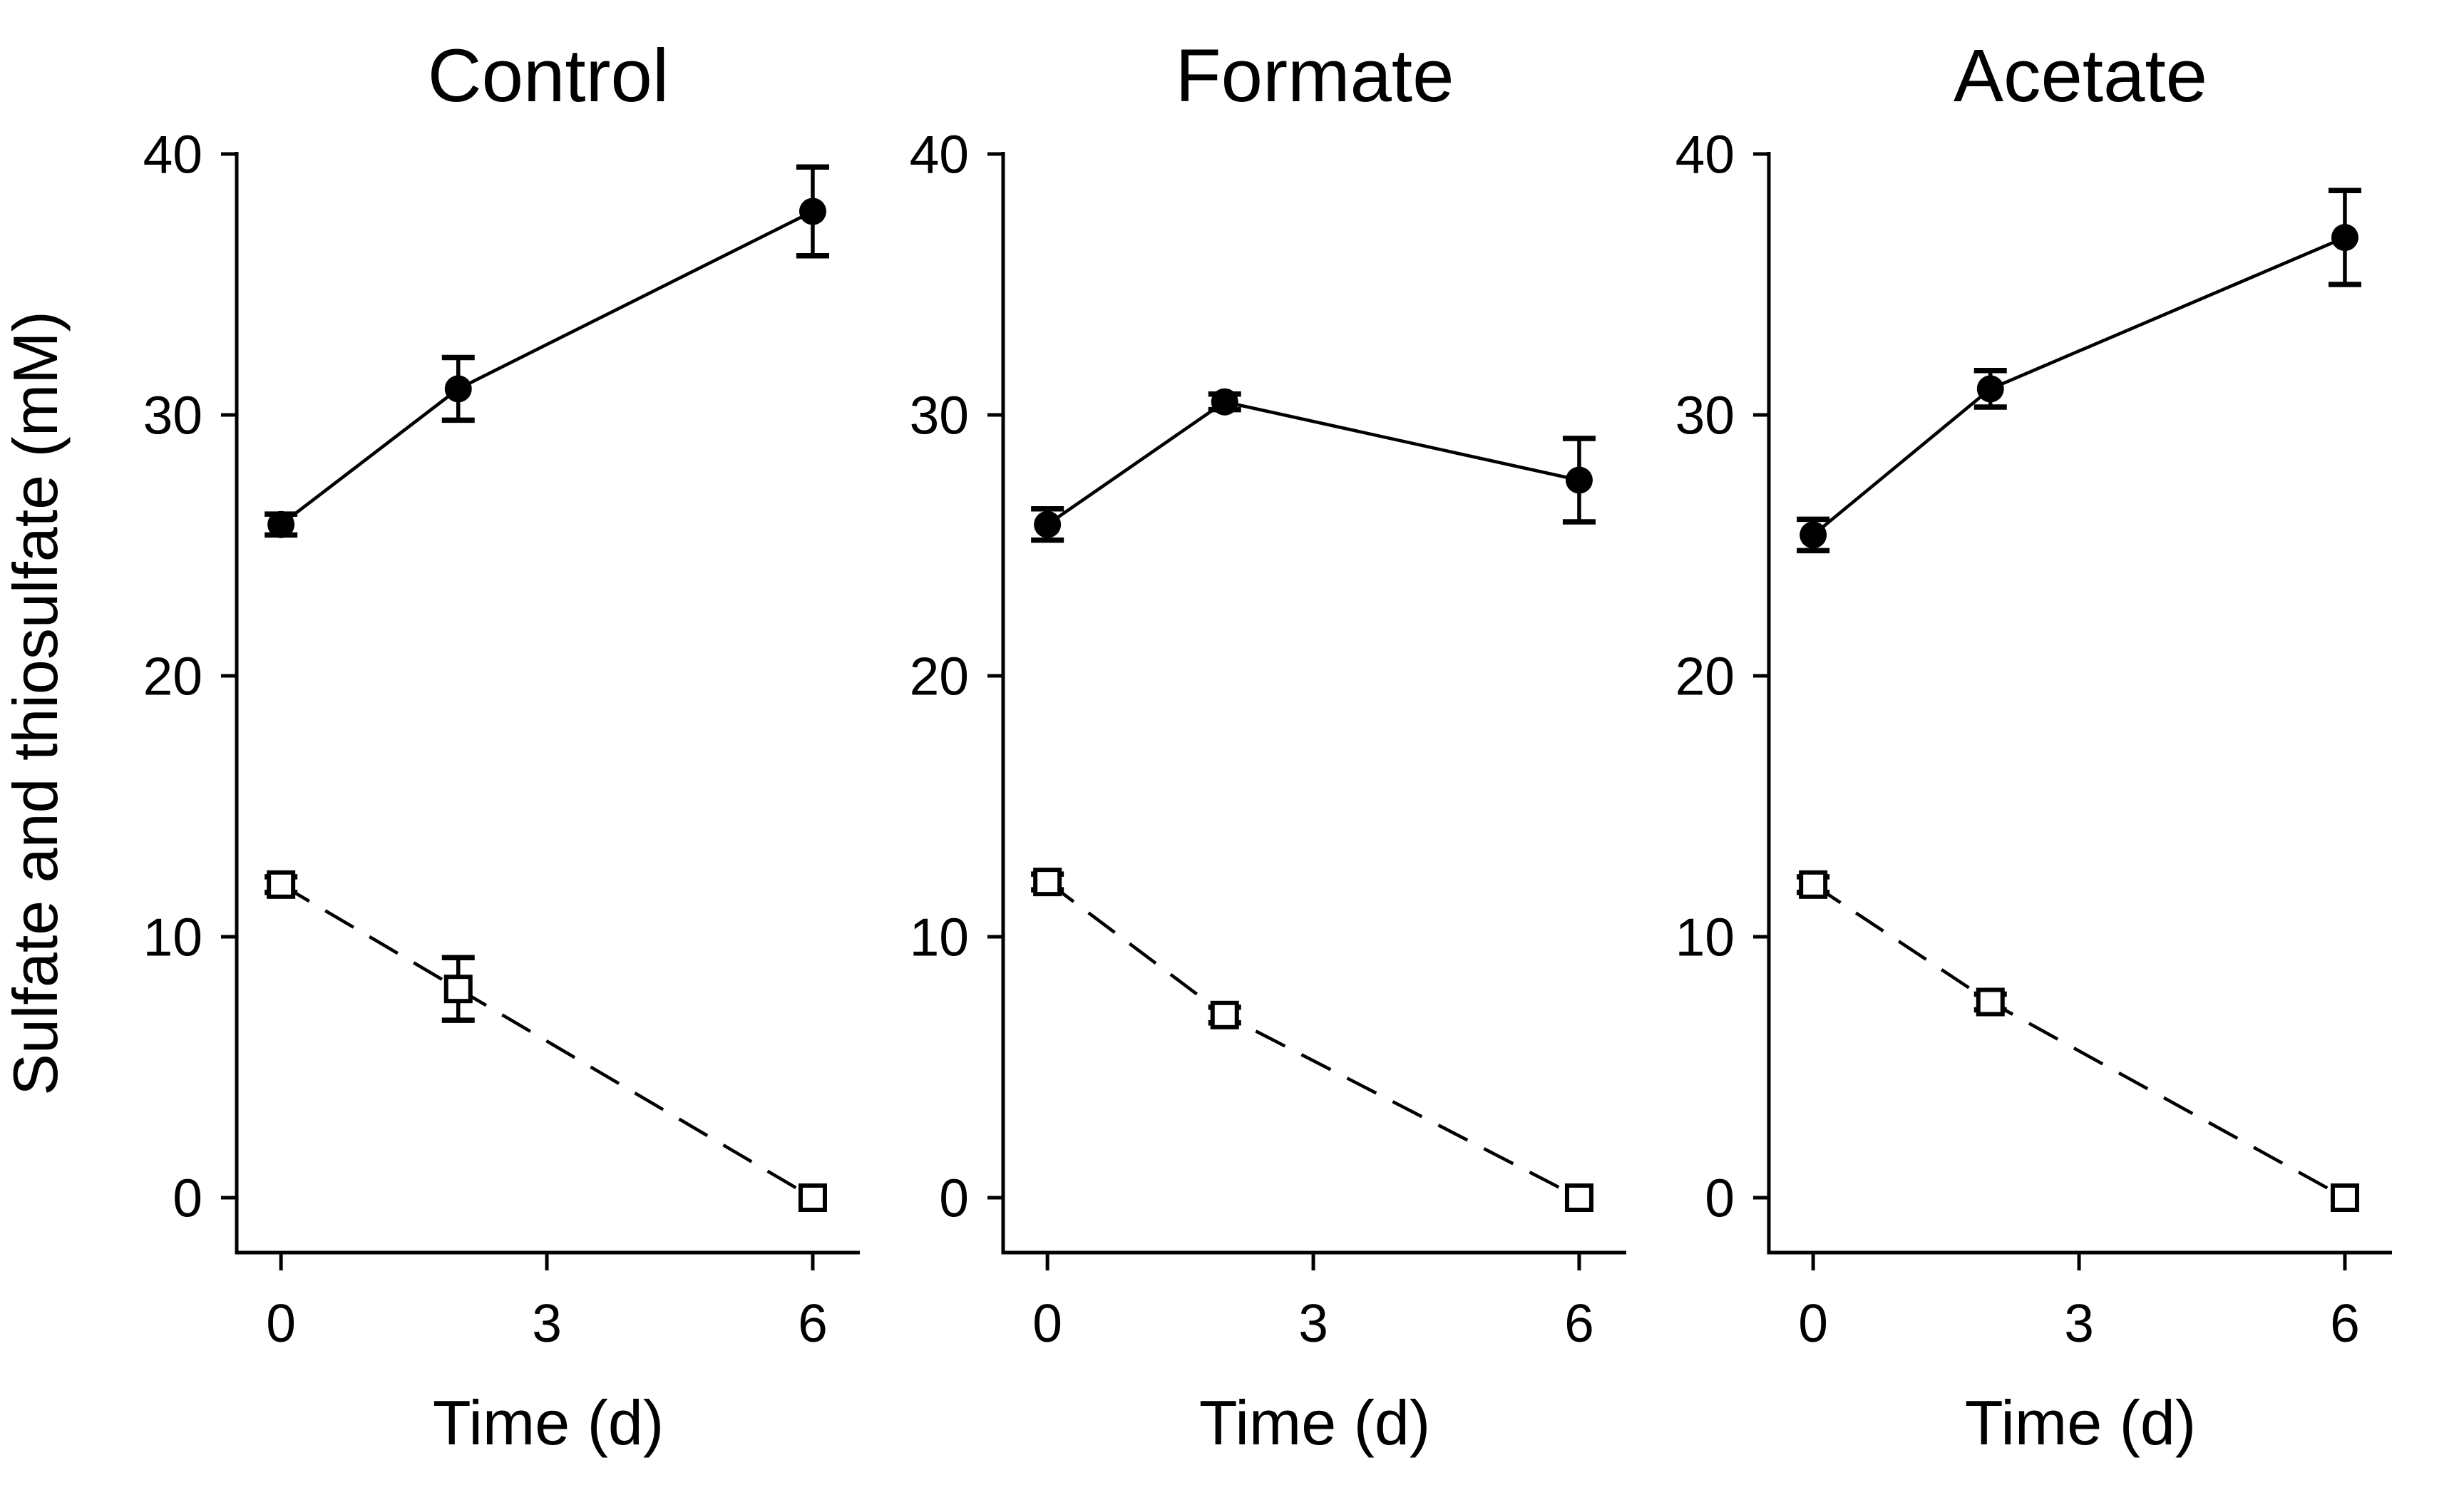 The width and height of the screenshot is (2464, 1485). Describe the element at coordinates (2080, 1422) in the screenshot. I see `x-axis-label-acetate: Time (d)` at that location.